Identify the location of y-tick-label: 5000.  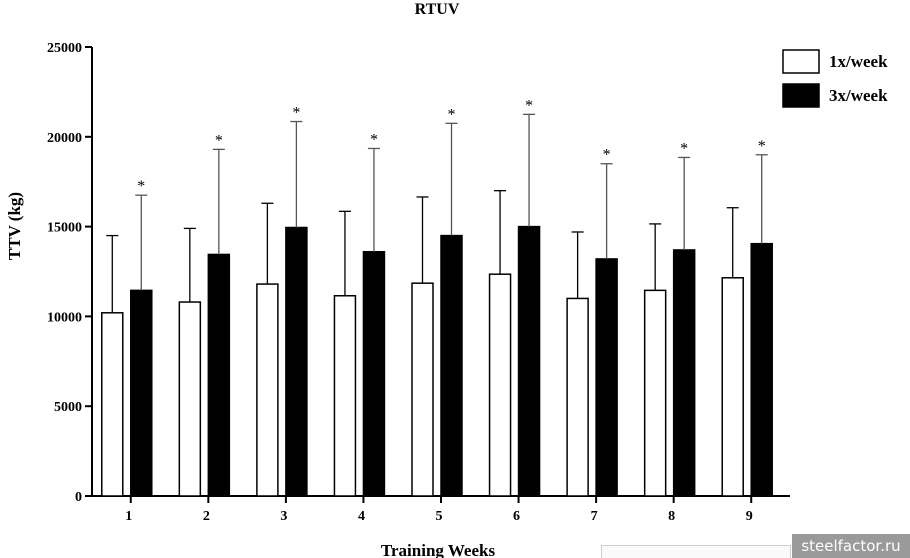
(68, 407).